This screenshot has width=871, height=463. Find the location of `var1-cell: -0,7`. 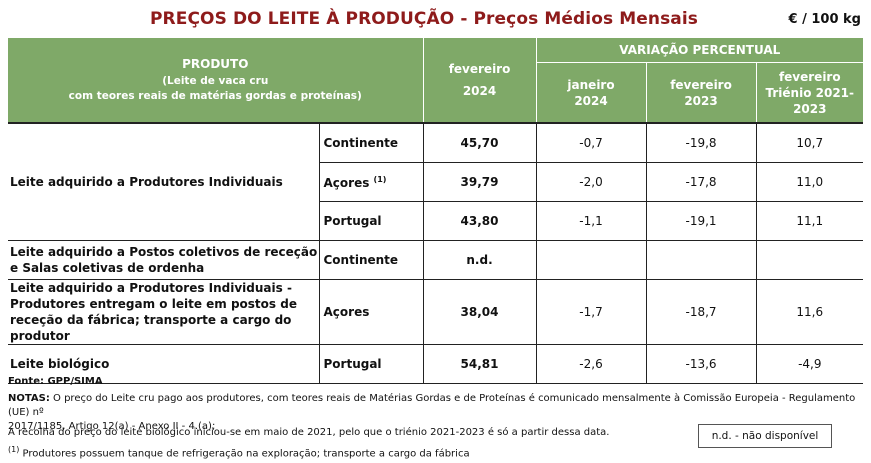

var1-cell: -0,7 is located at coordinates (591, 142).